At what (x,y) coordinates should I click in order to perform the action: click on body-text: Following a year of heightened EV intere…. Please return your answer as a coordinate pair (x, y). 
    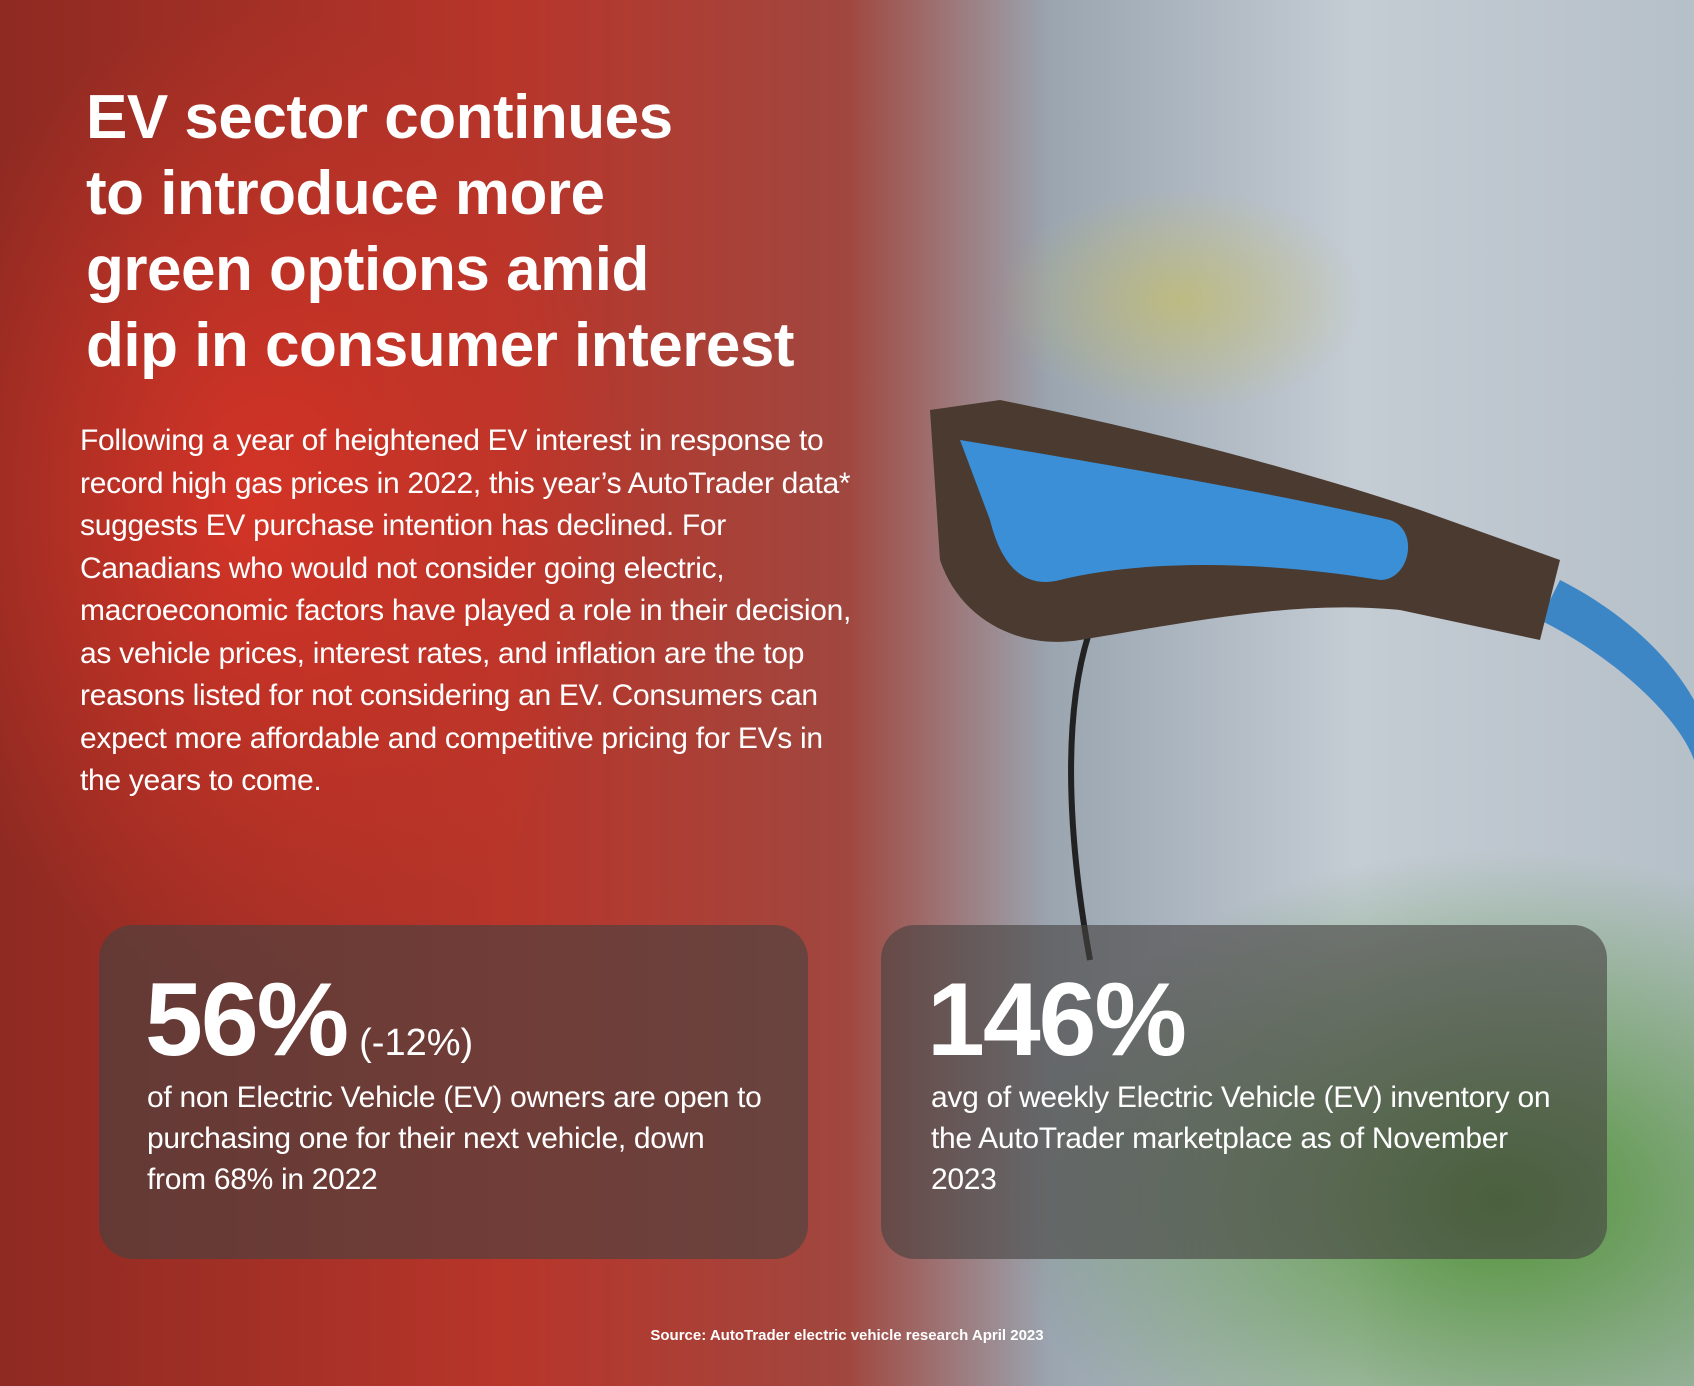
    Looking at the image, I should click on (466, 610).